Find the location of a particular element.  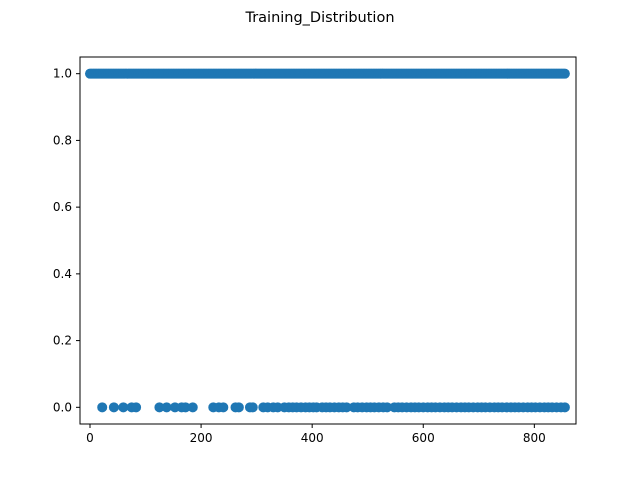

x-tick-label: 200 is located at coordinates (201, 438).